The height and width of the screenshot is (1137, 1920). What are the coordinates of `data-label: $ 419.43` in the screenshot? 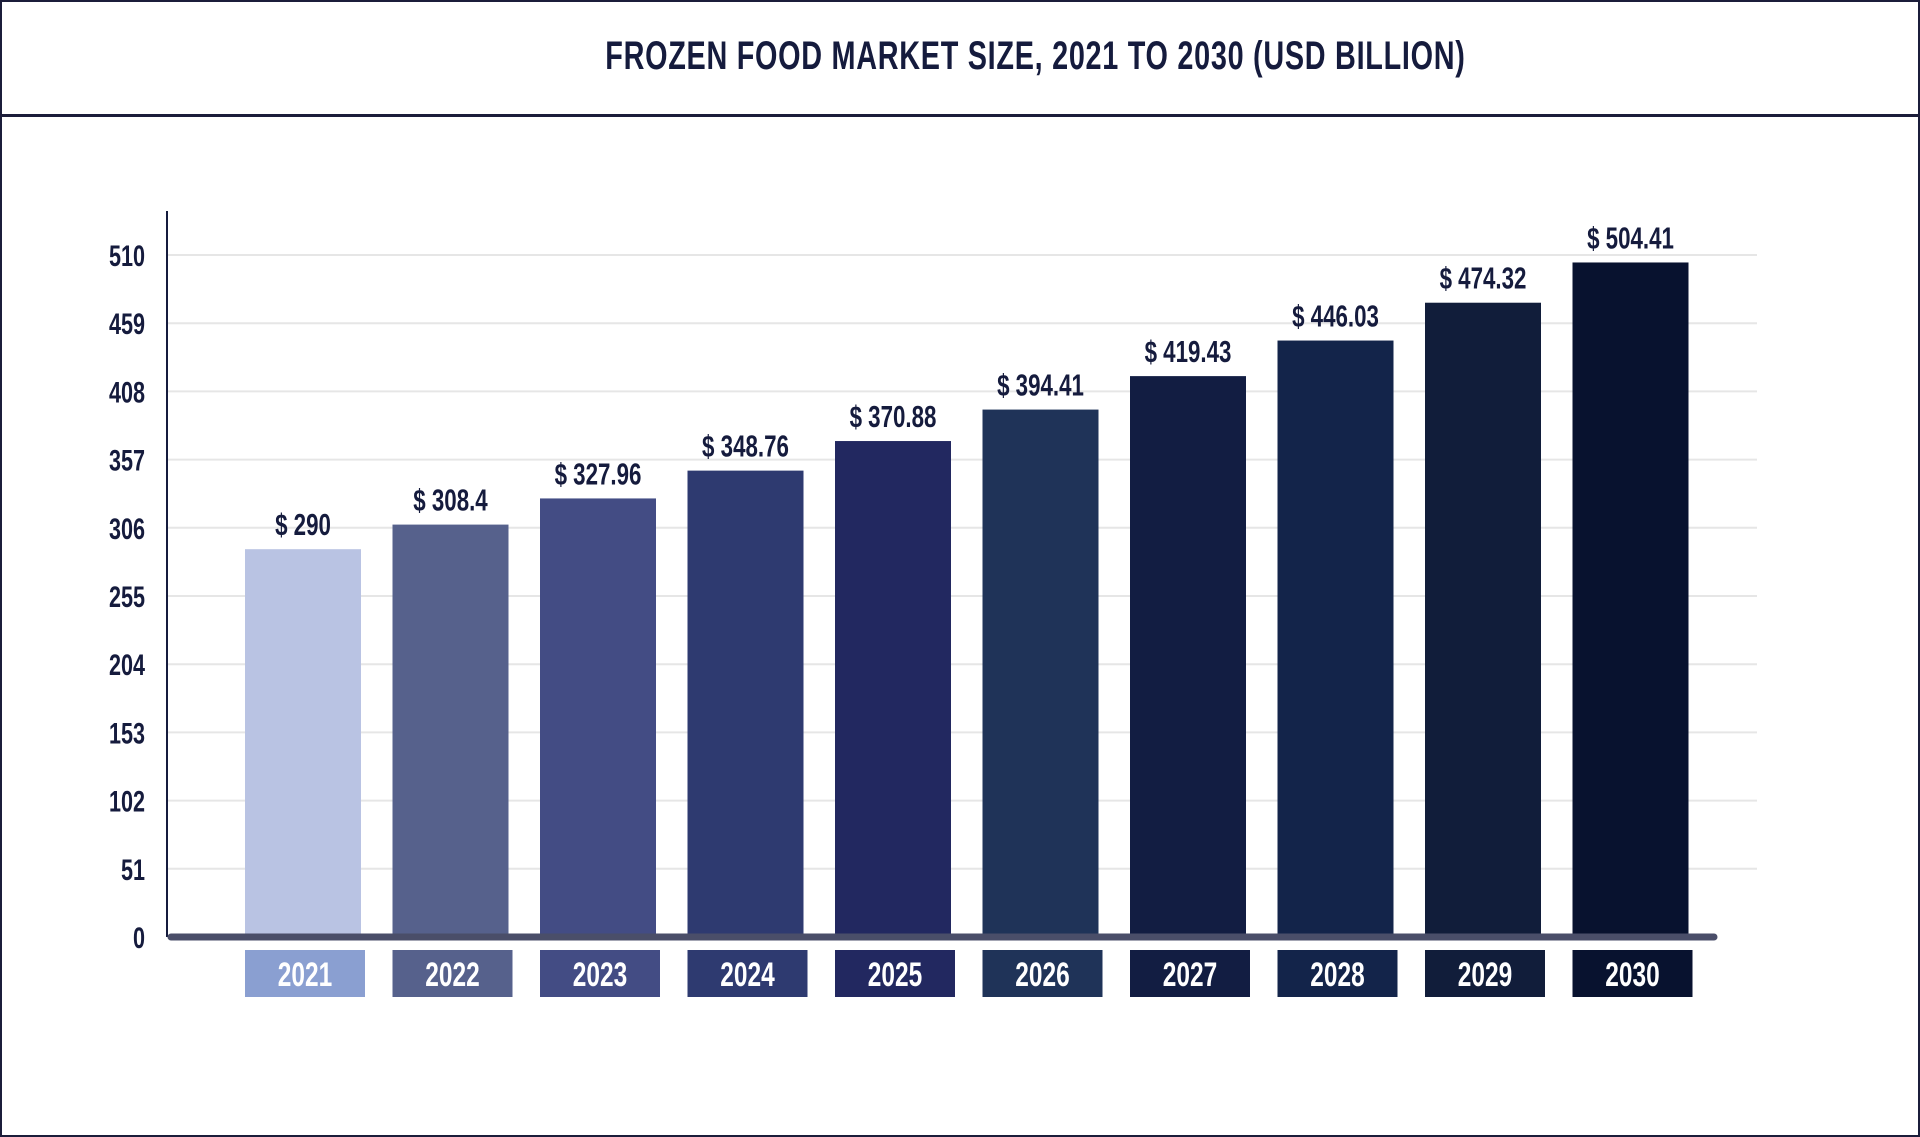 It's located at (1188, 352).